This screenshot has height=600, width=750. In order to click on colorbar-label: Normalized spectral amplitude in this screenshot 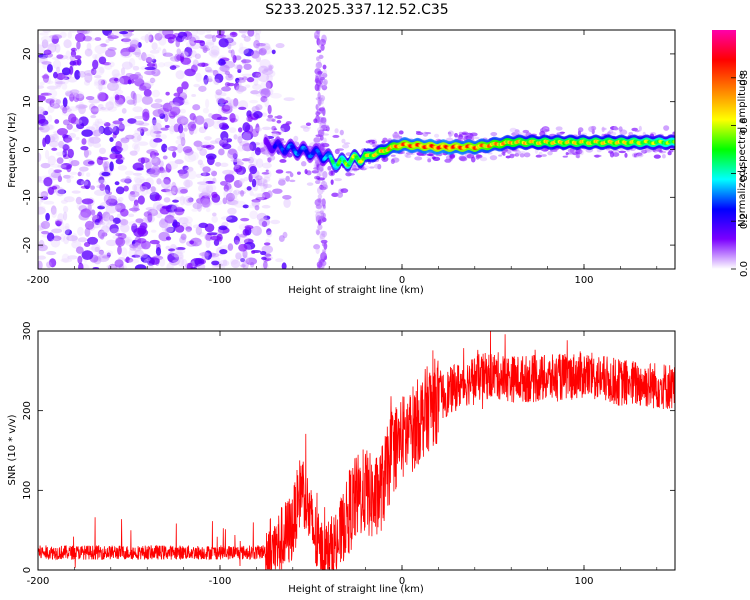, I will do `click(742, 150)`.